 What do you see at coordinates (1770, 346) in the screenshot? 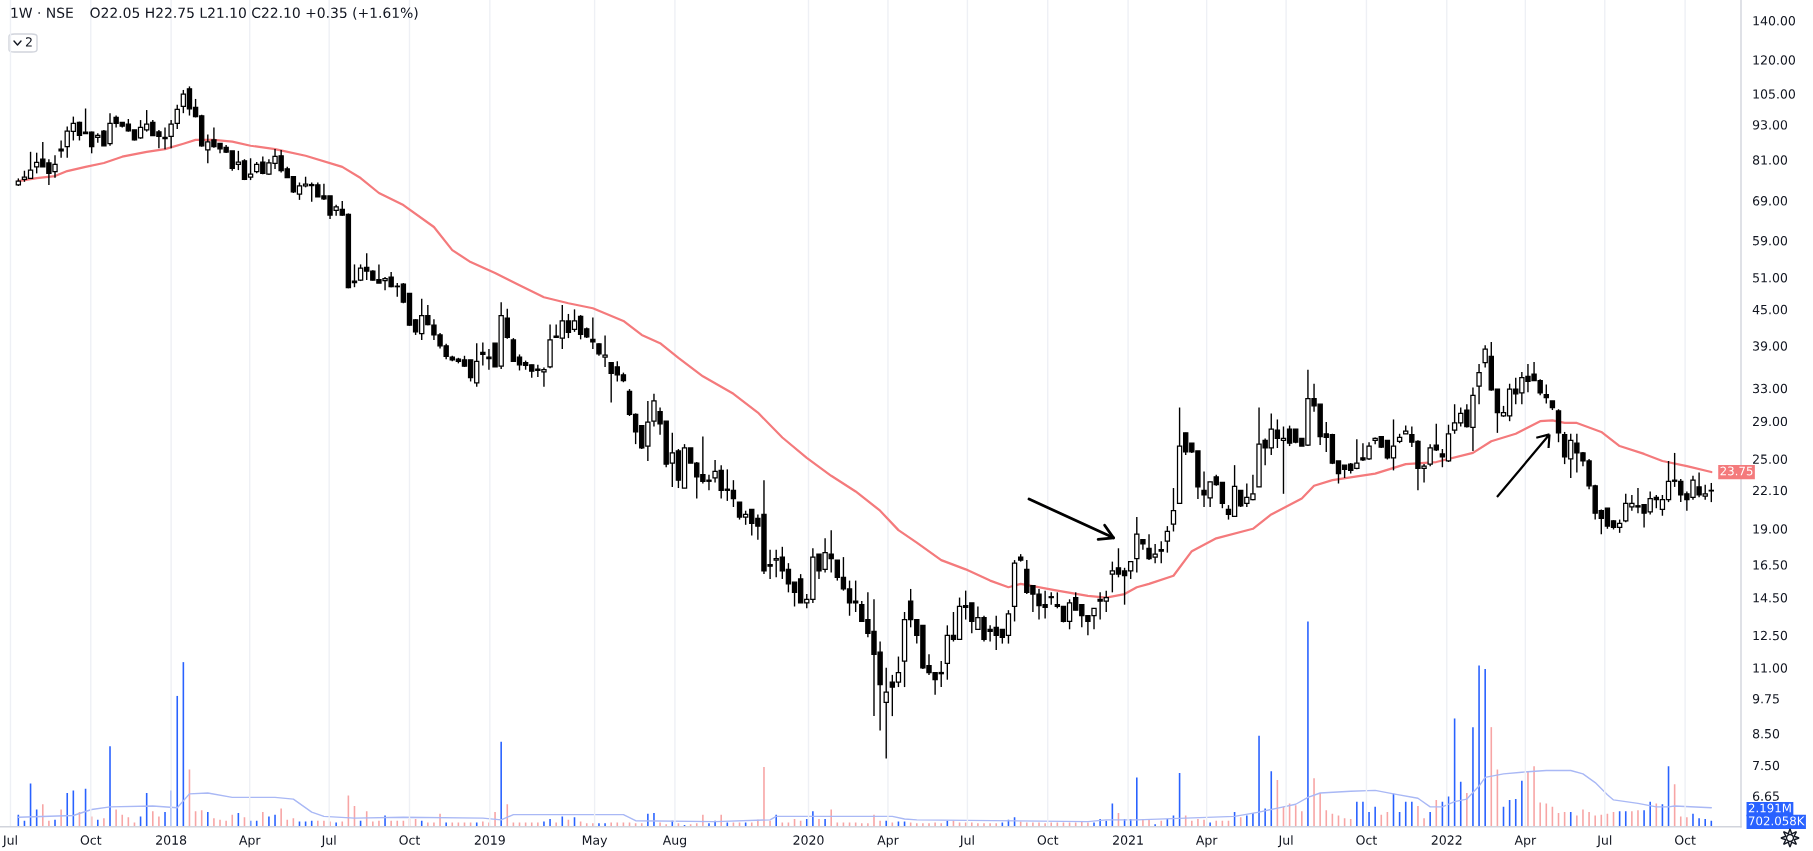
I see `y-tick-label: 39.00` at bounding box center [1770, 346].